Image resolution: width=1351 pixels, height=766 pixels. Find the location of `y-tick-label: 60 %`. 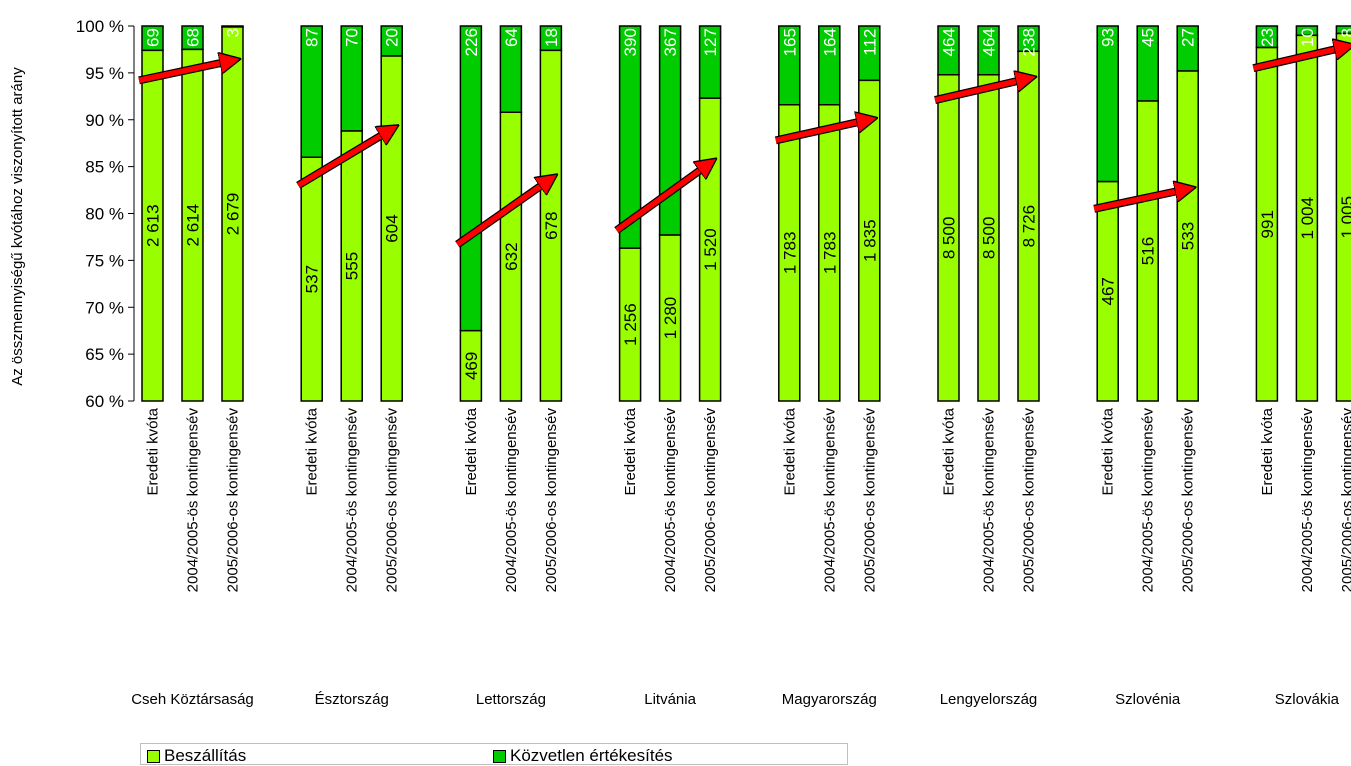

y-tick-label: 60 % is located at coordinates (104, 401).